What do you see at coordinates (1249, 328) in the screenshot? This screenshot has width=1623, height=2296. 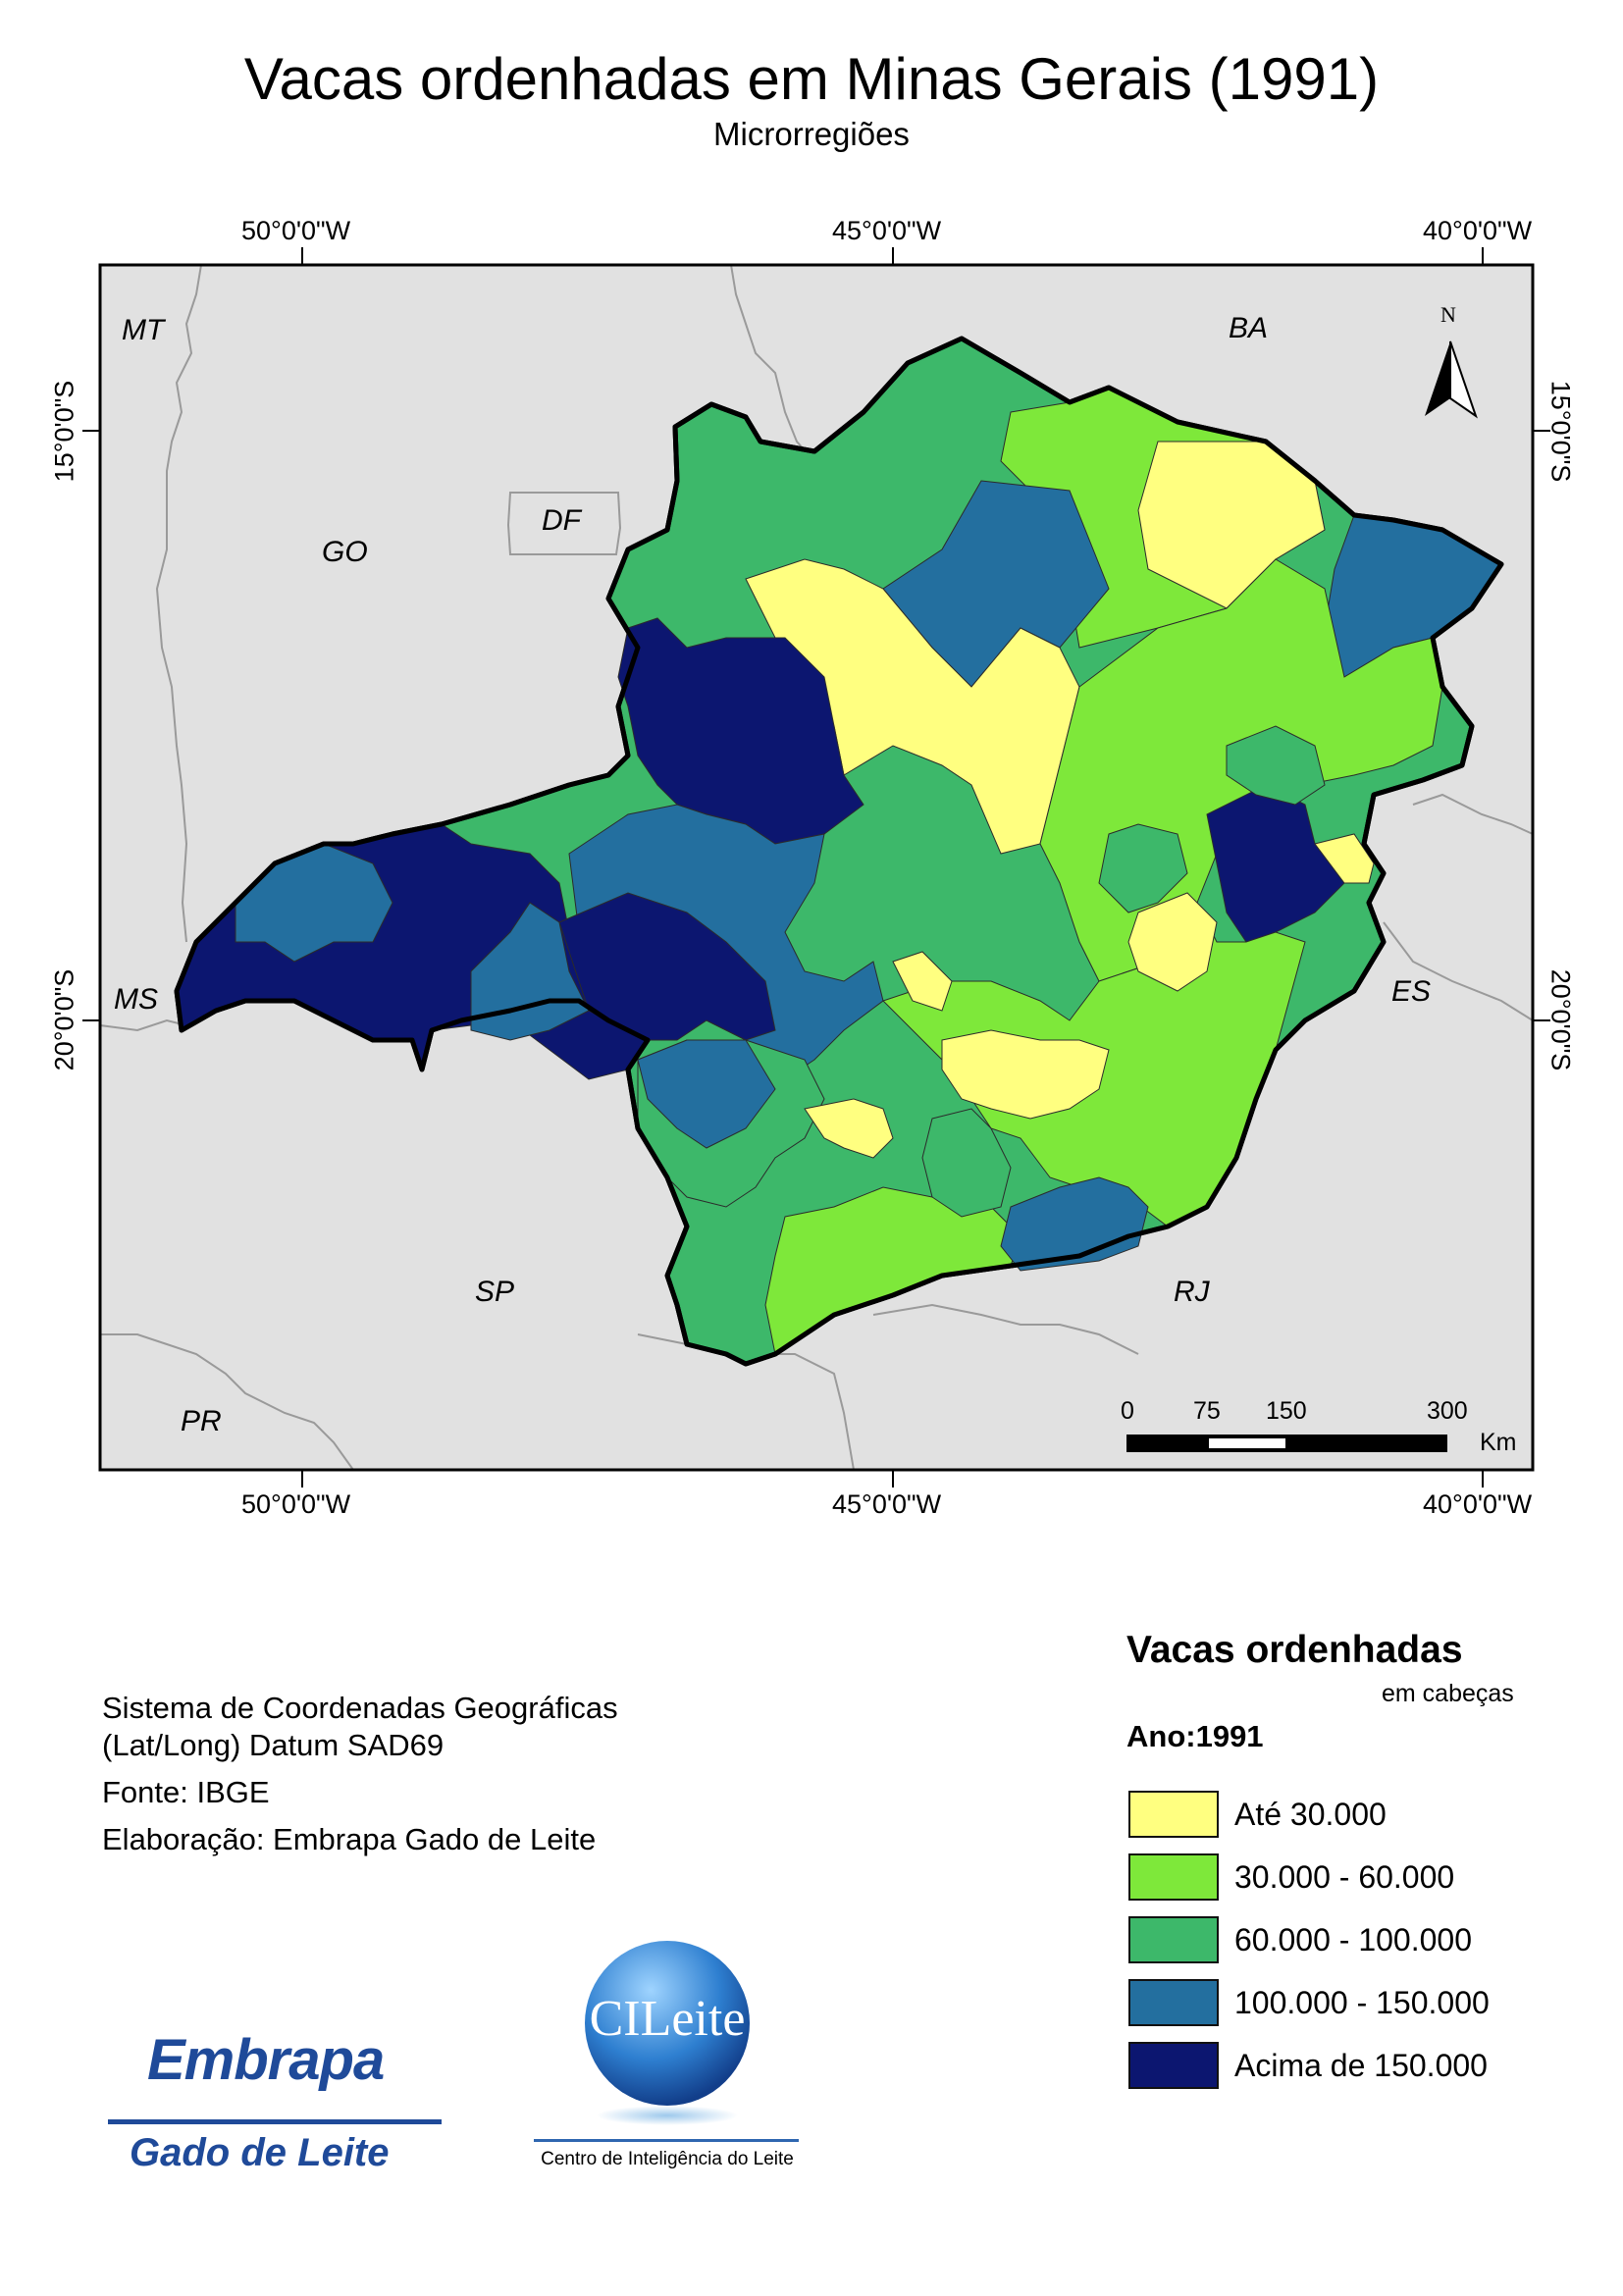 I see `state-label-ba: BA` at bounding box center [1249, 328].